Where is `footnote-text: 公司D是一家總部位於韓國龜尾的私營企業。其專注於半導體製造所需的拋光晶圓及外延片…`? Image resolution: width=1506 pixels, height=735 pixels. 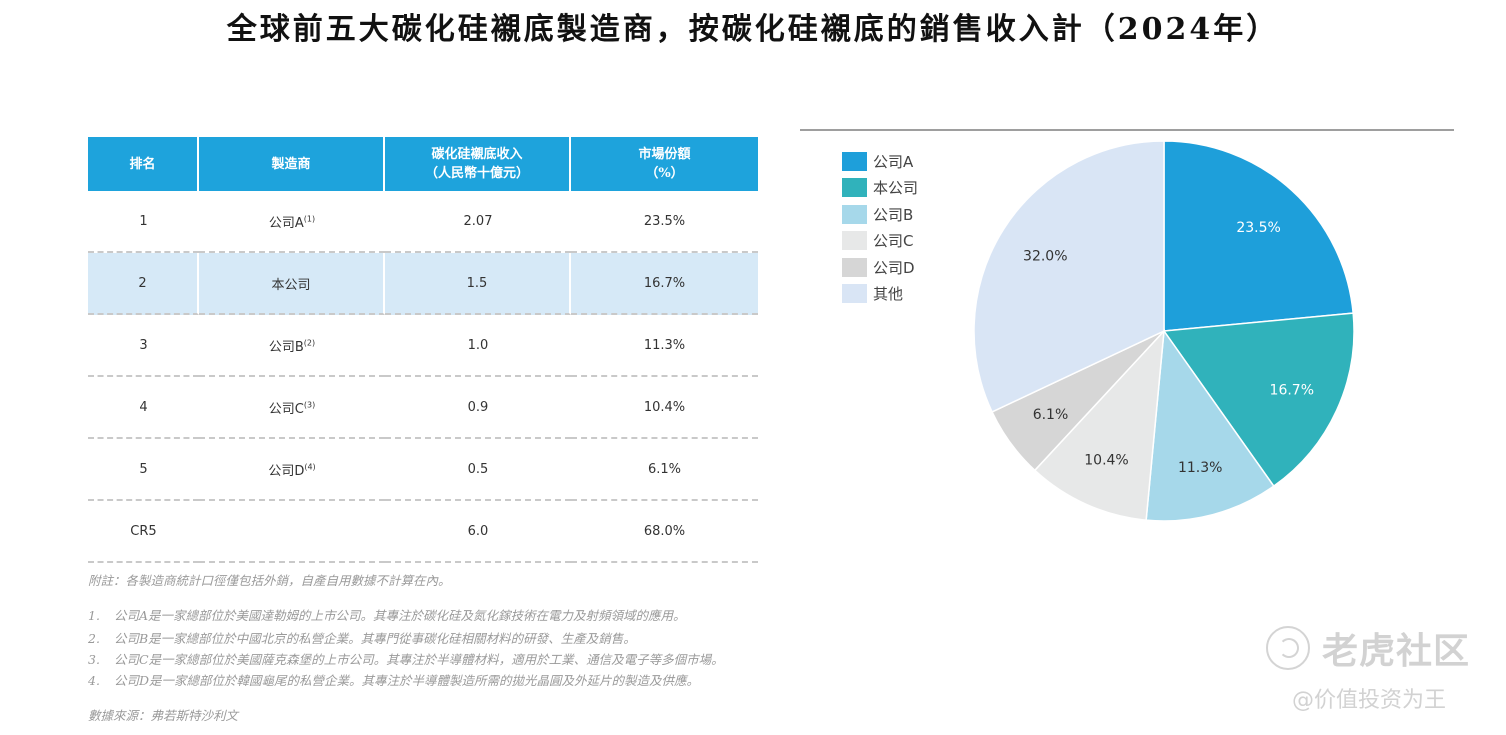
footnote-text: 公司D是一家總部位於韓國龜尾的私營企業。其專注於半導體製造所需的拋光晶圓及外延片… is located at coordinates (407, 680).